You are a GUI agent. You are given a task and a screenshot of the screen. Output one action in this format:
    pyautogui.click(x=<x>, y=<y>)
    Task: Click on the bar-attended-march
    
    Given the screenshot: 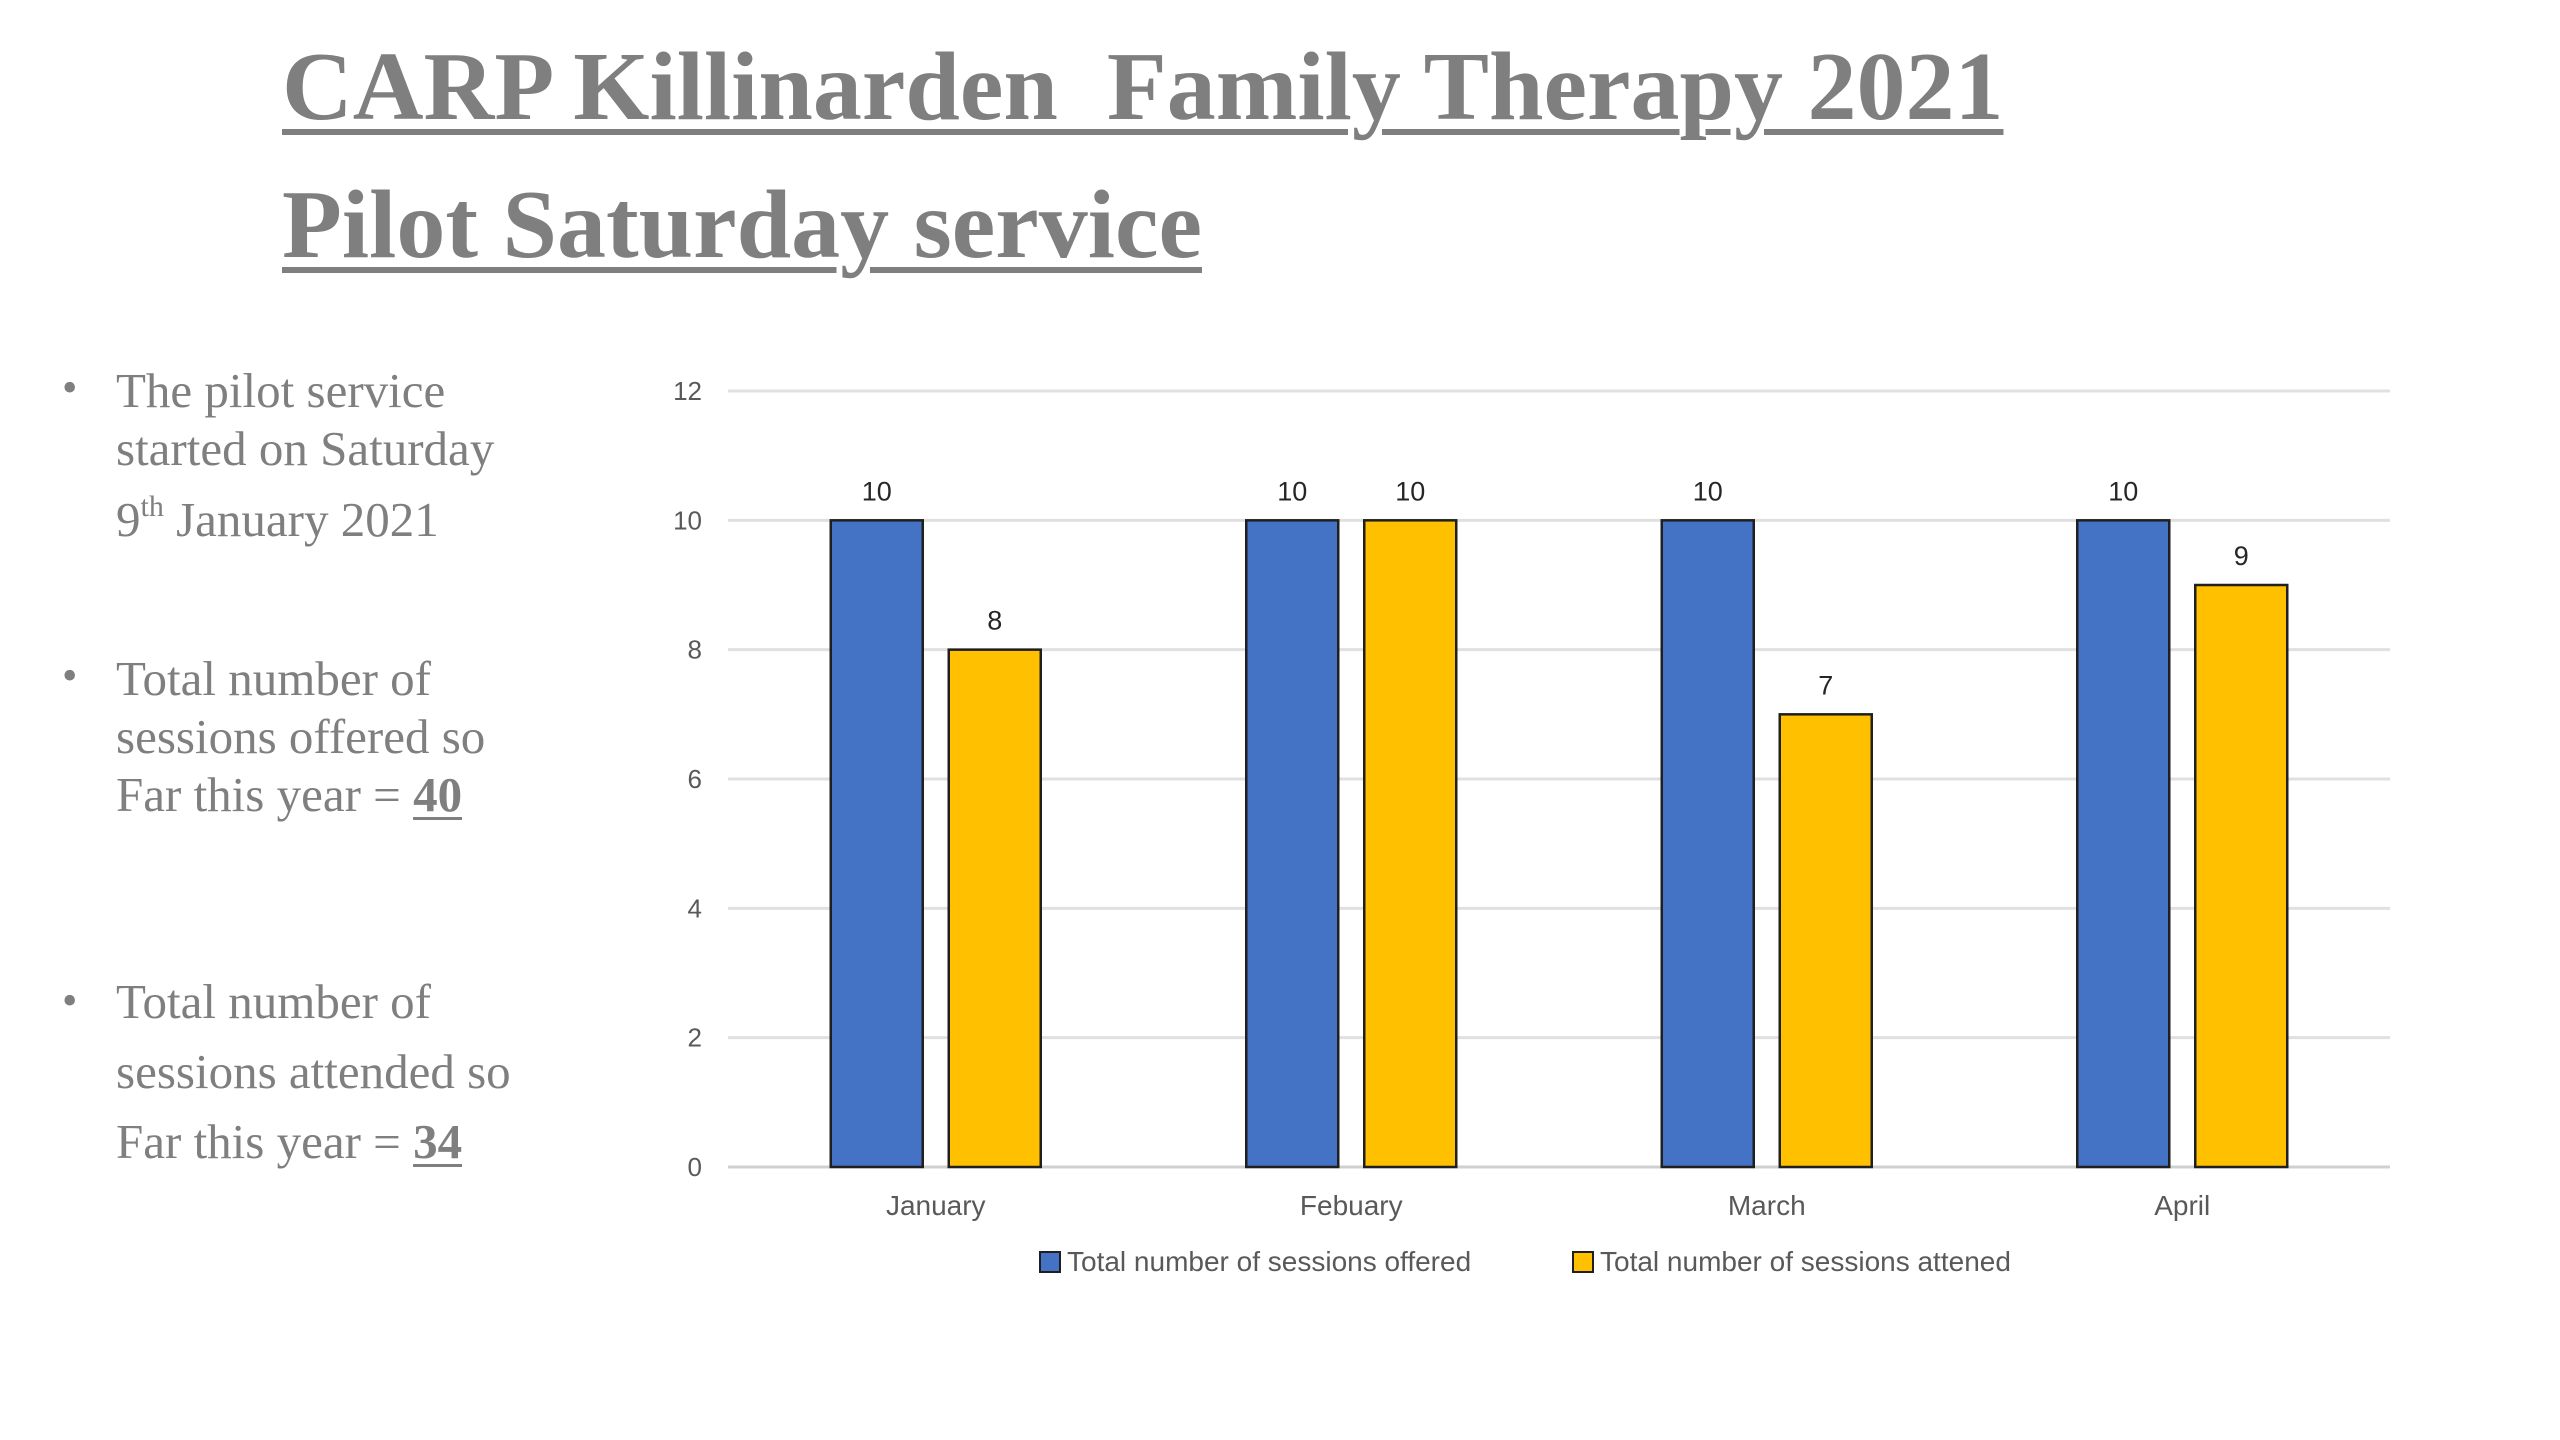 What is the action you would take?
    pyautogui.click(x=1825, y=941)
    